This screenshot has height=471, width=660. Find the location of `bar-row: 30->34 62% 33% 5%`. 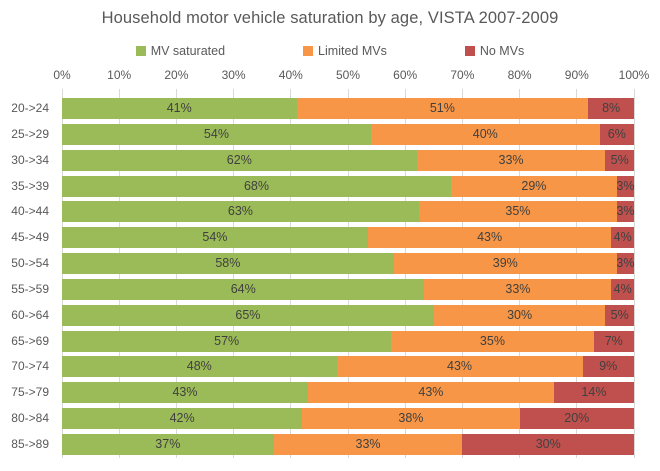

bar-row: 30->34 62% 33% 5% is located at coordinates (330, 160).